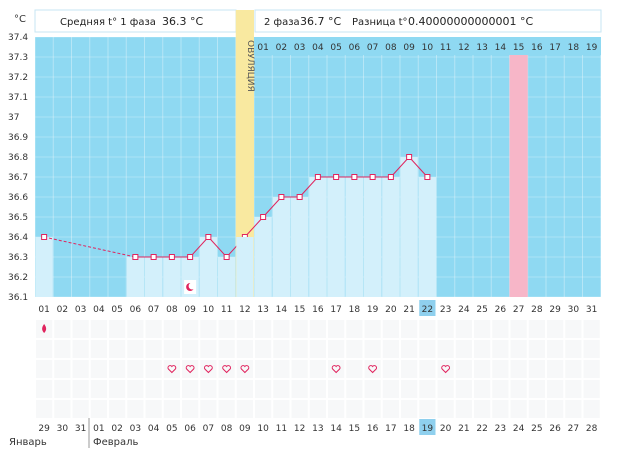 The height and width of the screenshot is (458, 625). I want to click on calendar-date: 25, so click(536, 429).